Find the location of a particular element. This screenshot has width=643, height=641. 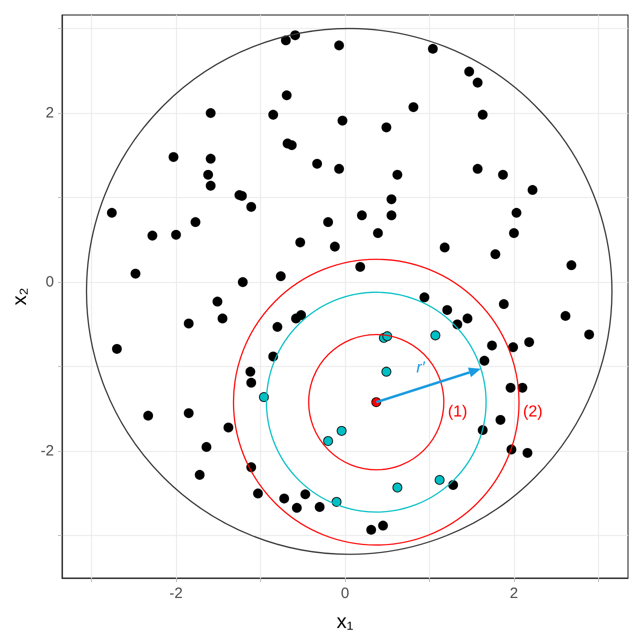

x-tick-label: -2 is located at coordinates (176, 593).